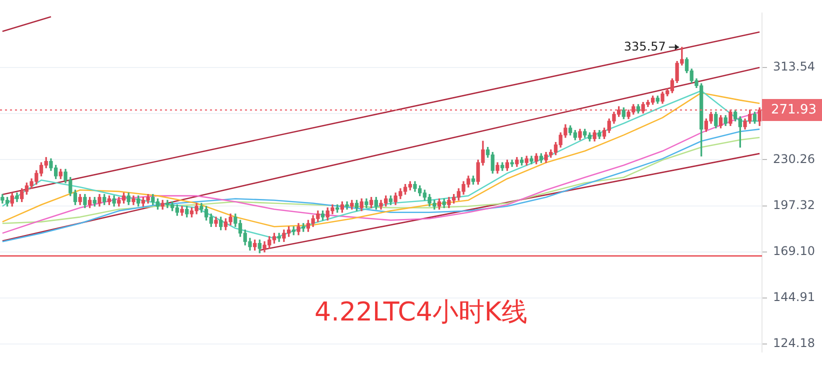 The width and height of the screenshot is (822, 365). What do you see at coordinates (794, 343) in the screenshot?
I see `y-tick-label: 124.18` at bounding box center [794, 343].